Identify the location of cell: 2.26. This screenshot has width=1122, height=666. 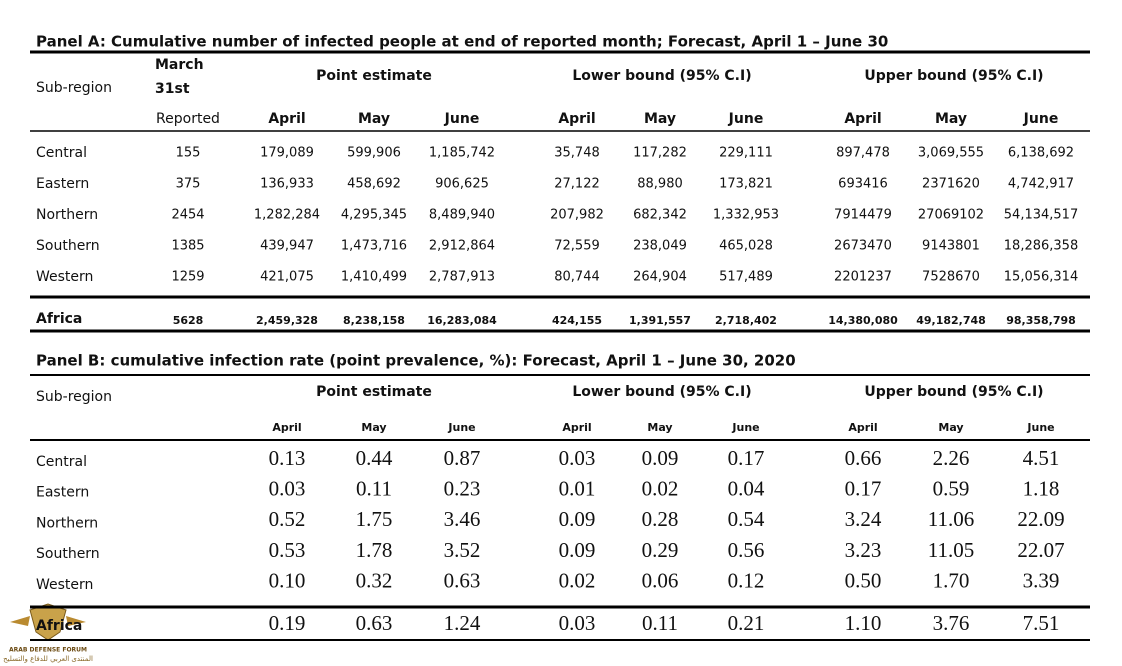
(951, 458).